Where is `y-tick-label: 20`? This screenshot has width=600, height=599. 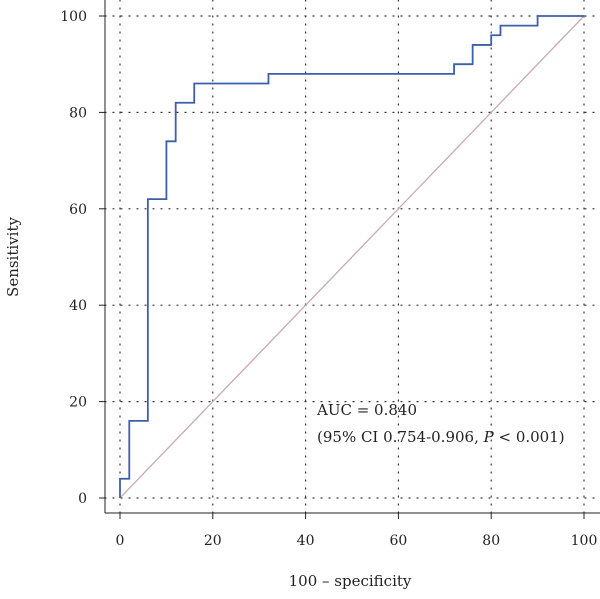
y-tick-label: 20 is located at coordinates (78, 403).